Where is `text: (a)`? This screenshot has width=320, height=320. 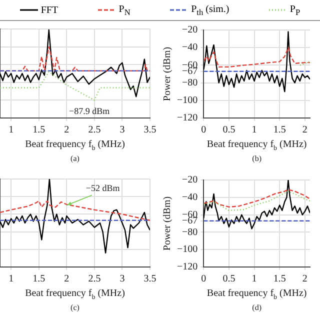 text: (a) is located at coordinates (75, 158).